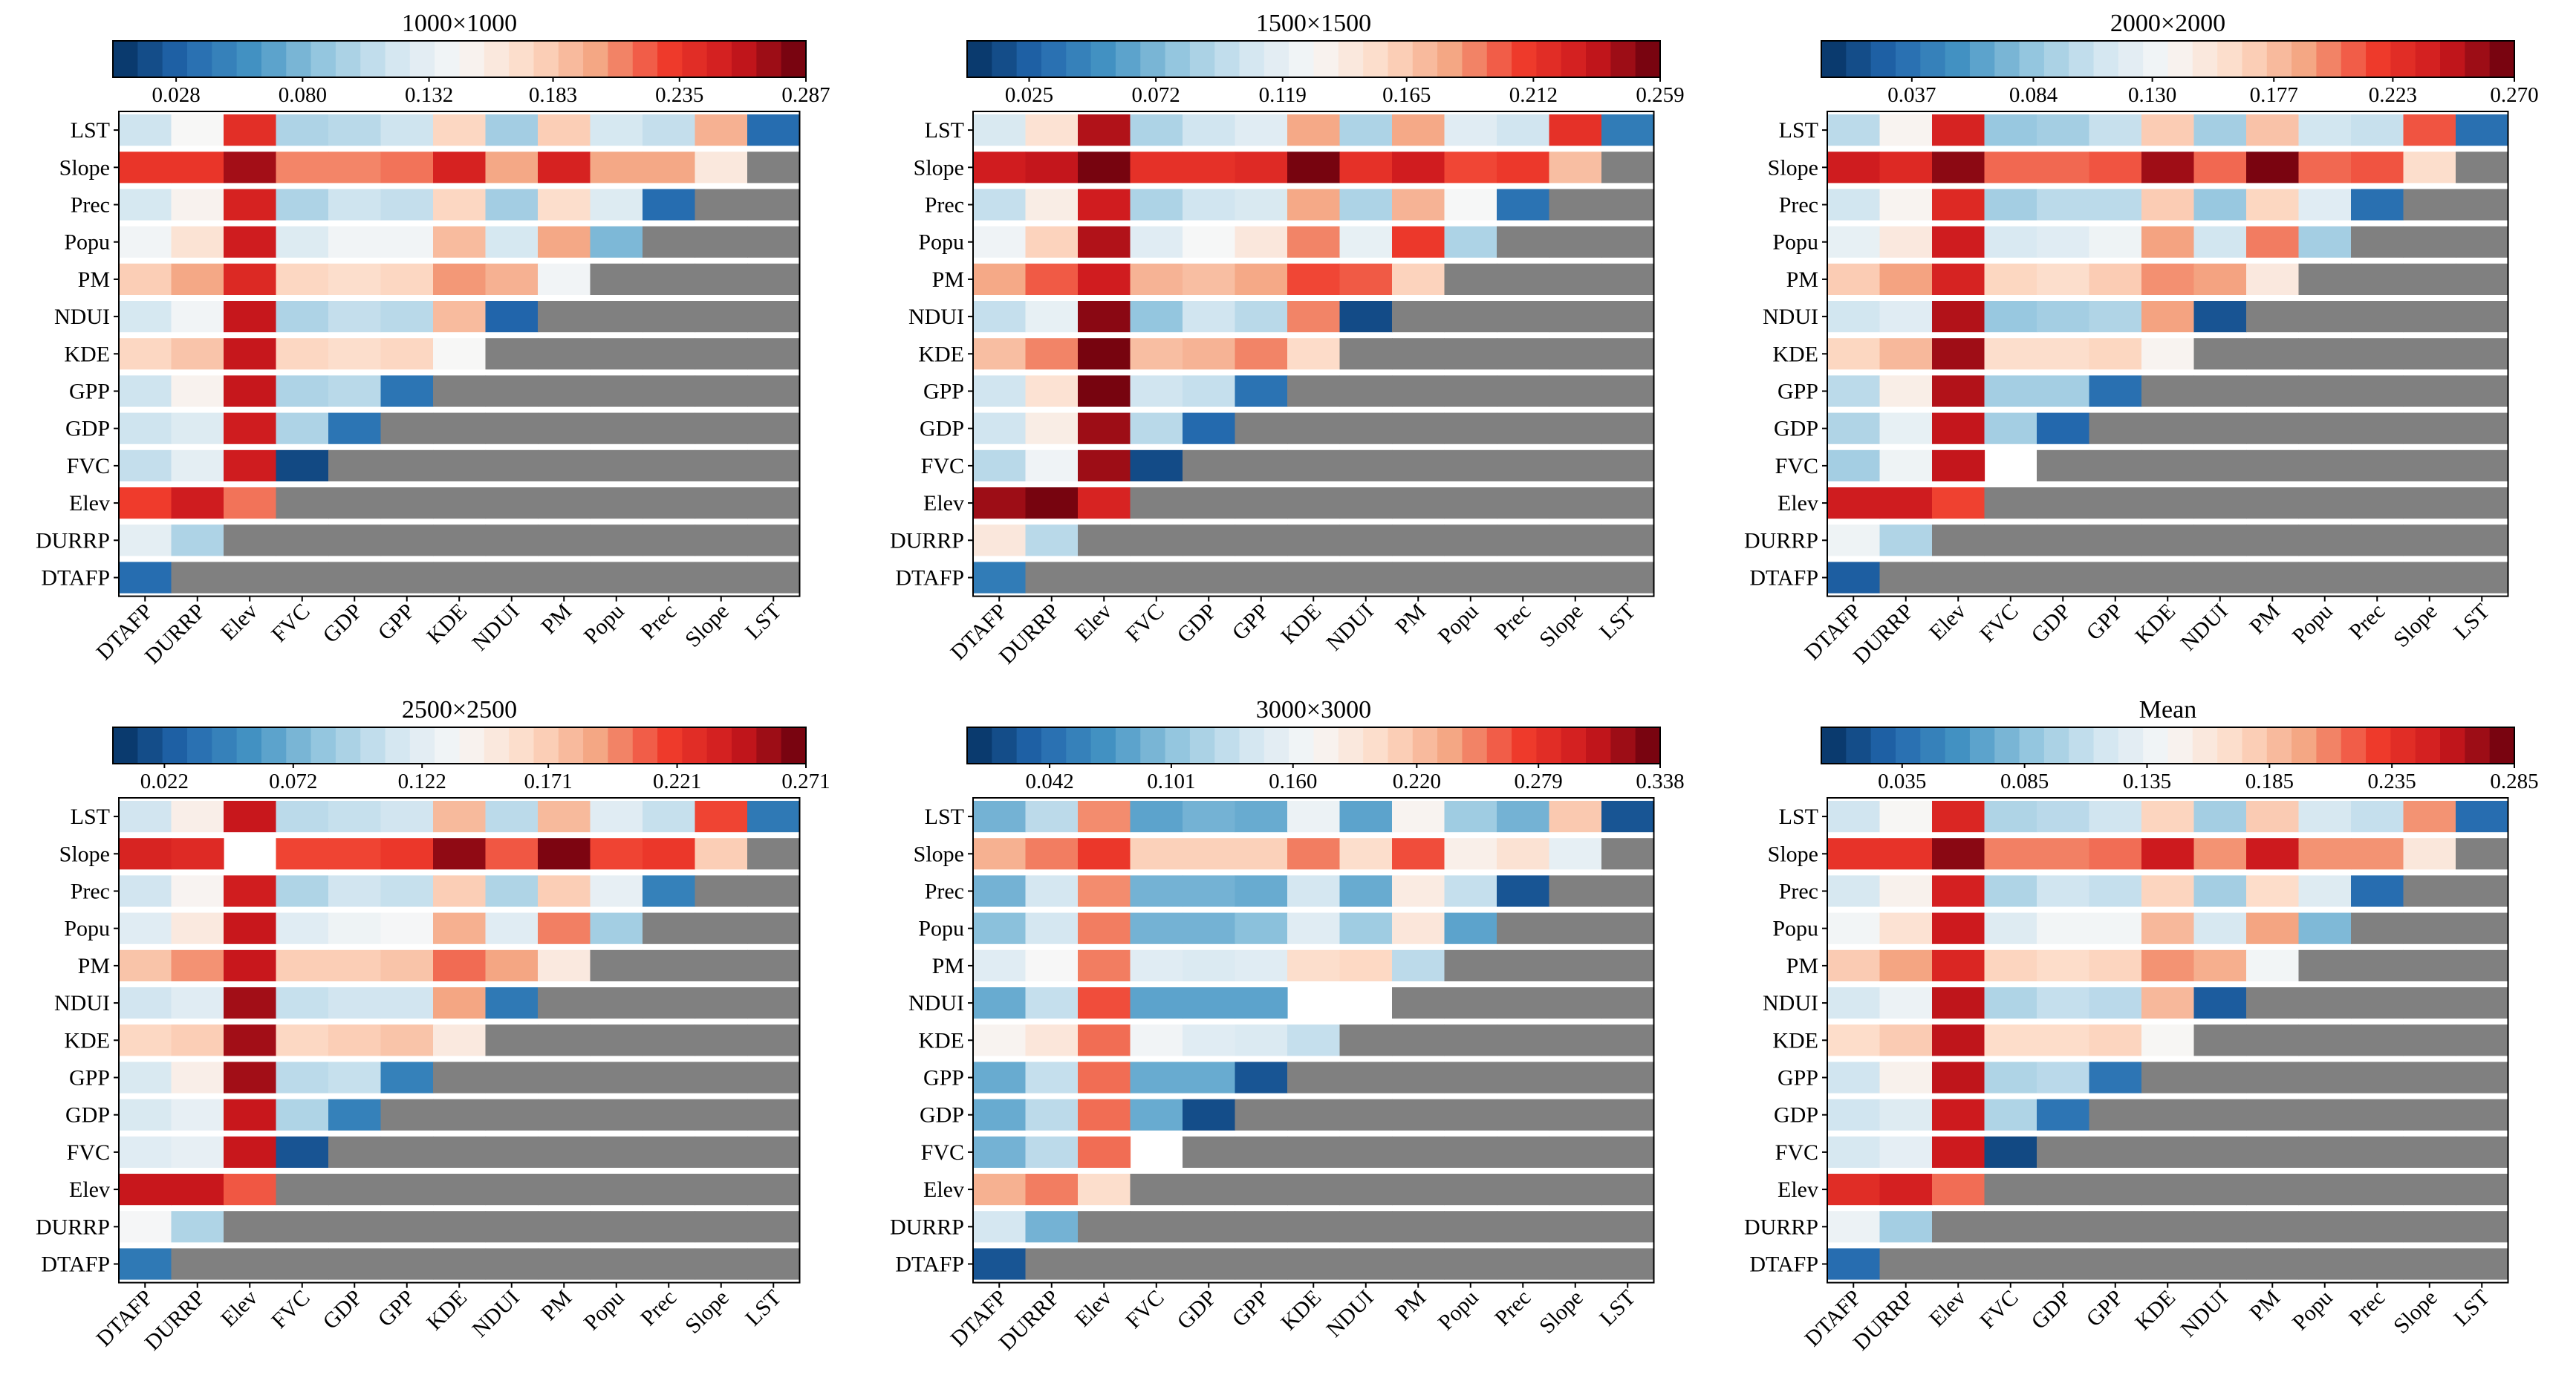  I want to click on x-tick-label: KDE, so click(447, 1310).